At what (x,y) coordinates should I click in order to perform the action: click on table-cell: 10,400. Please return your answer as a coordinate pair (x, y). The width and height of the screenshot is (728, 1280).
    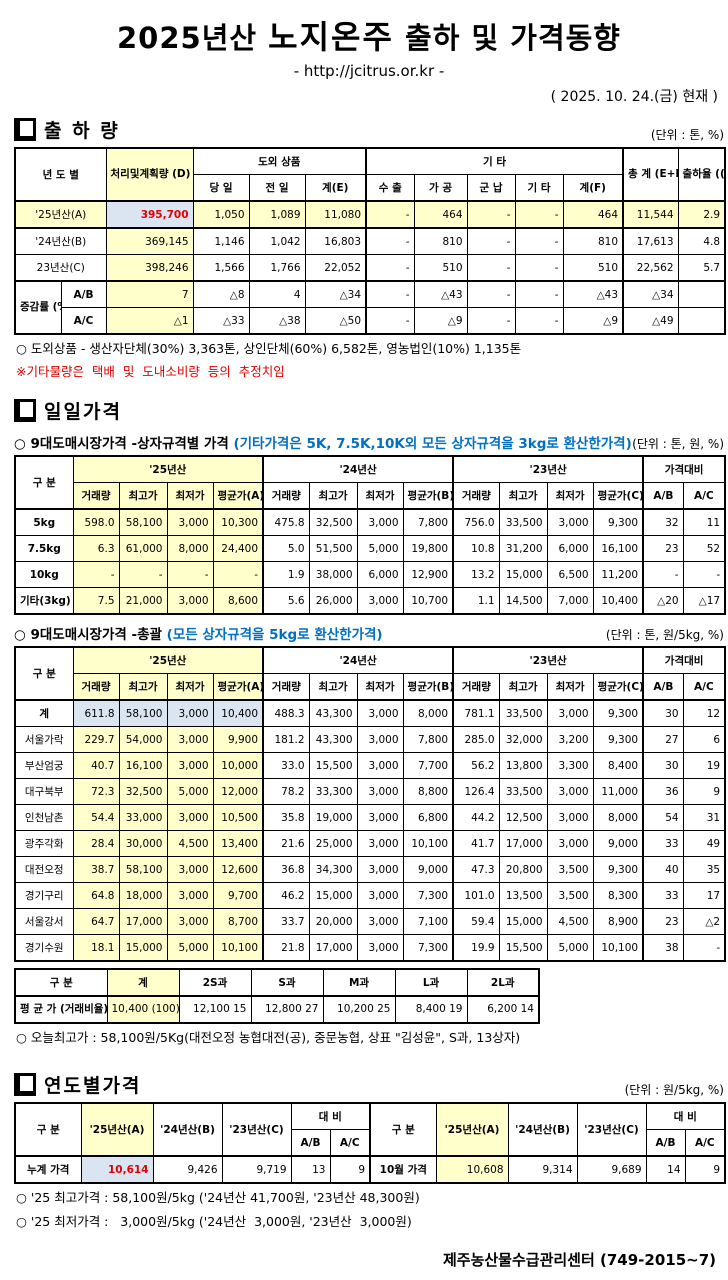
    Looking at the image, I should click on (238, 713).